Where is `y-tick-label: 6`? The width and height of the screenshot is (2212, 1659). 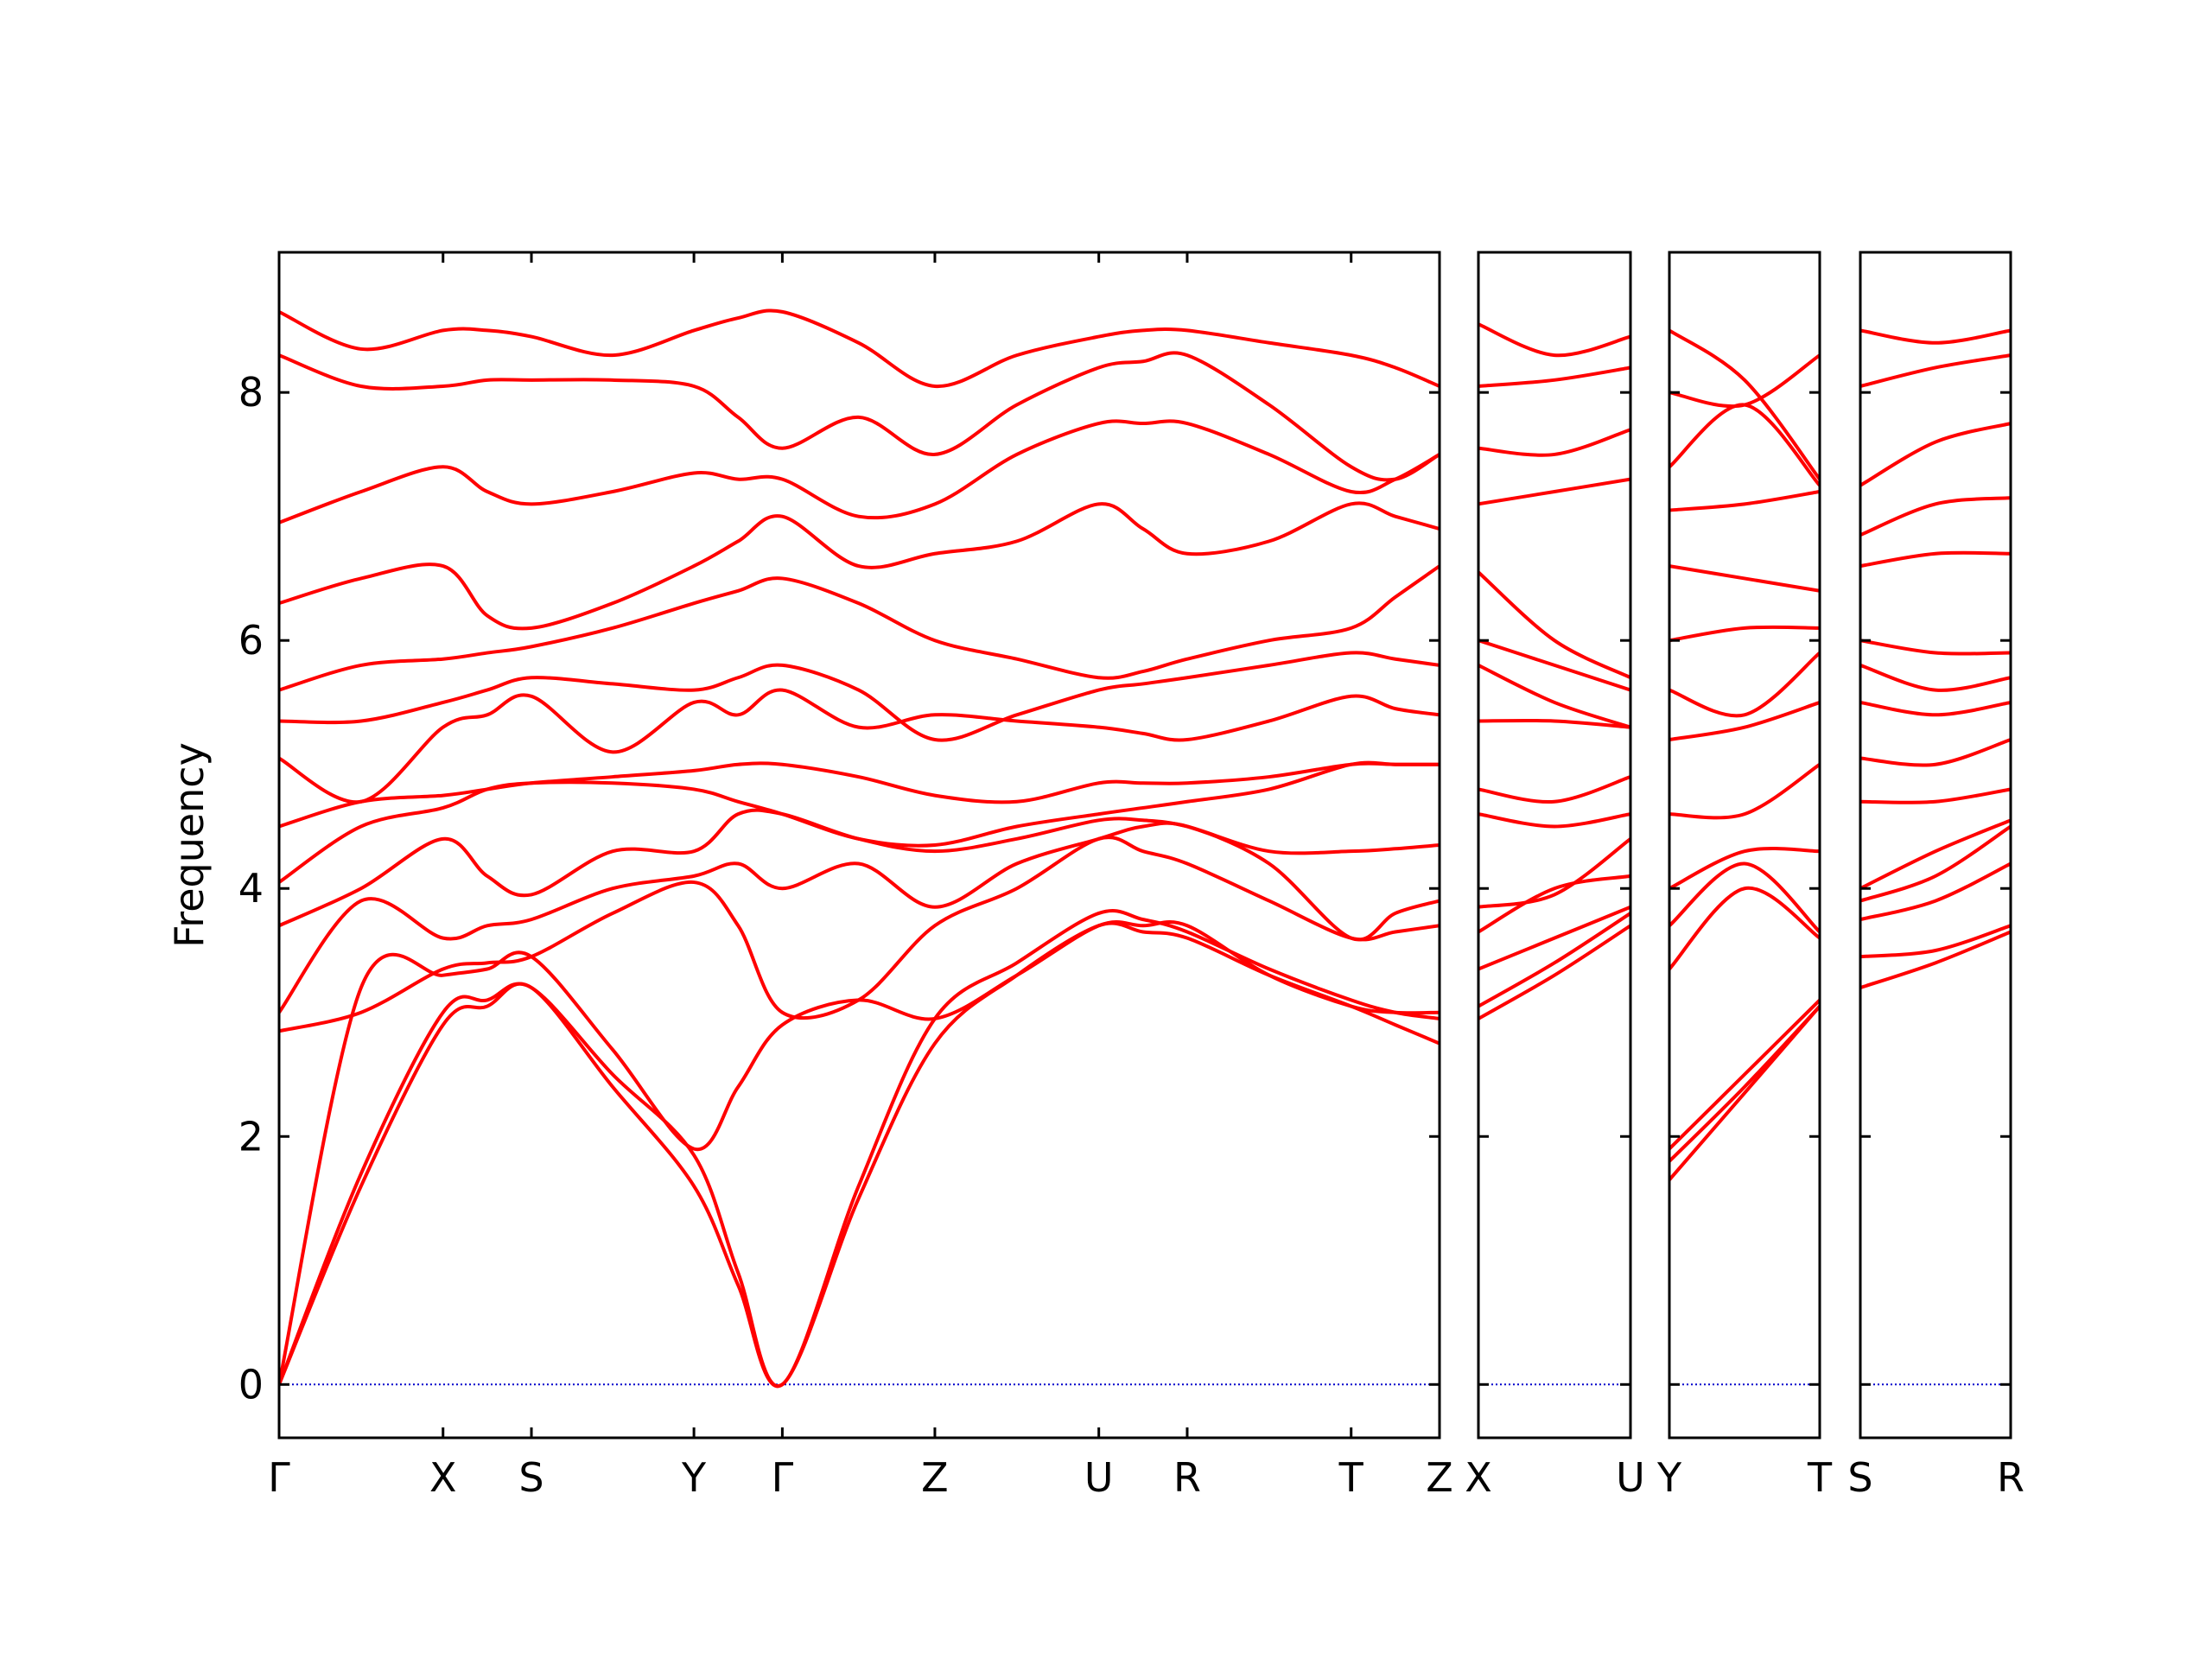
y-tick-label: 6 is located at coordinates (251, 640).